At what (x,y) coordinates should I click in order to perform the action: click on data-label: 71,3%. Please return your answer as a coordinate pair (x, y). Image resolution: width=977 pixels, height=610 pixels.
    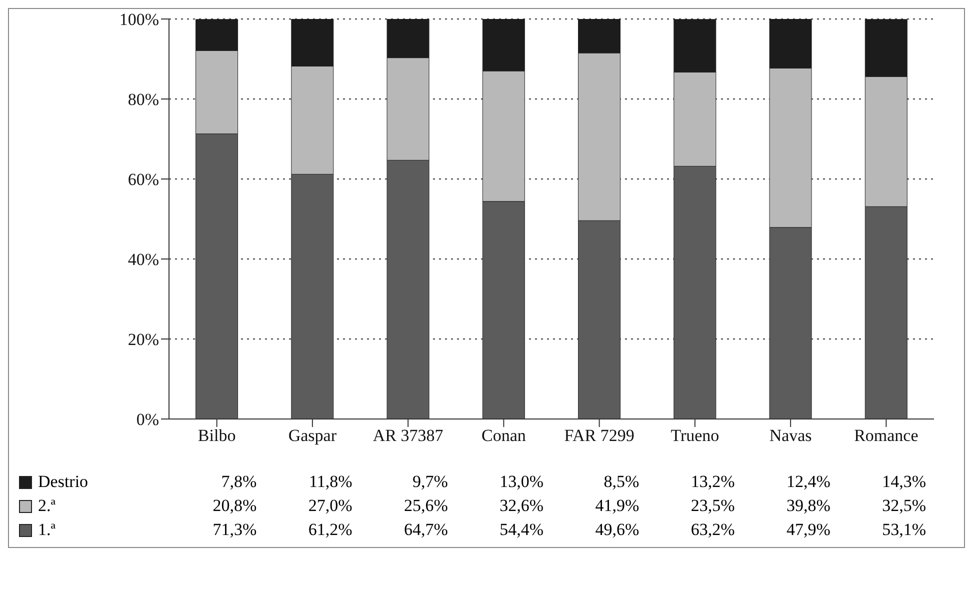
    Looking at the image, I should click on (234, 530).